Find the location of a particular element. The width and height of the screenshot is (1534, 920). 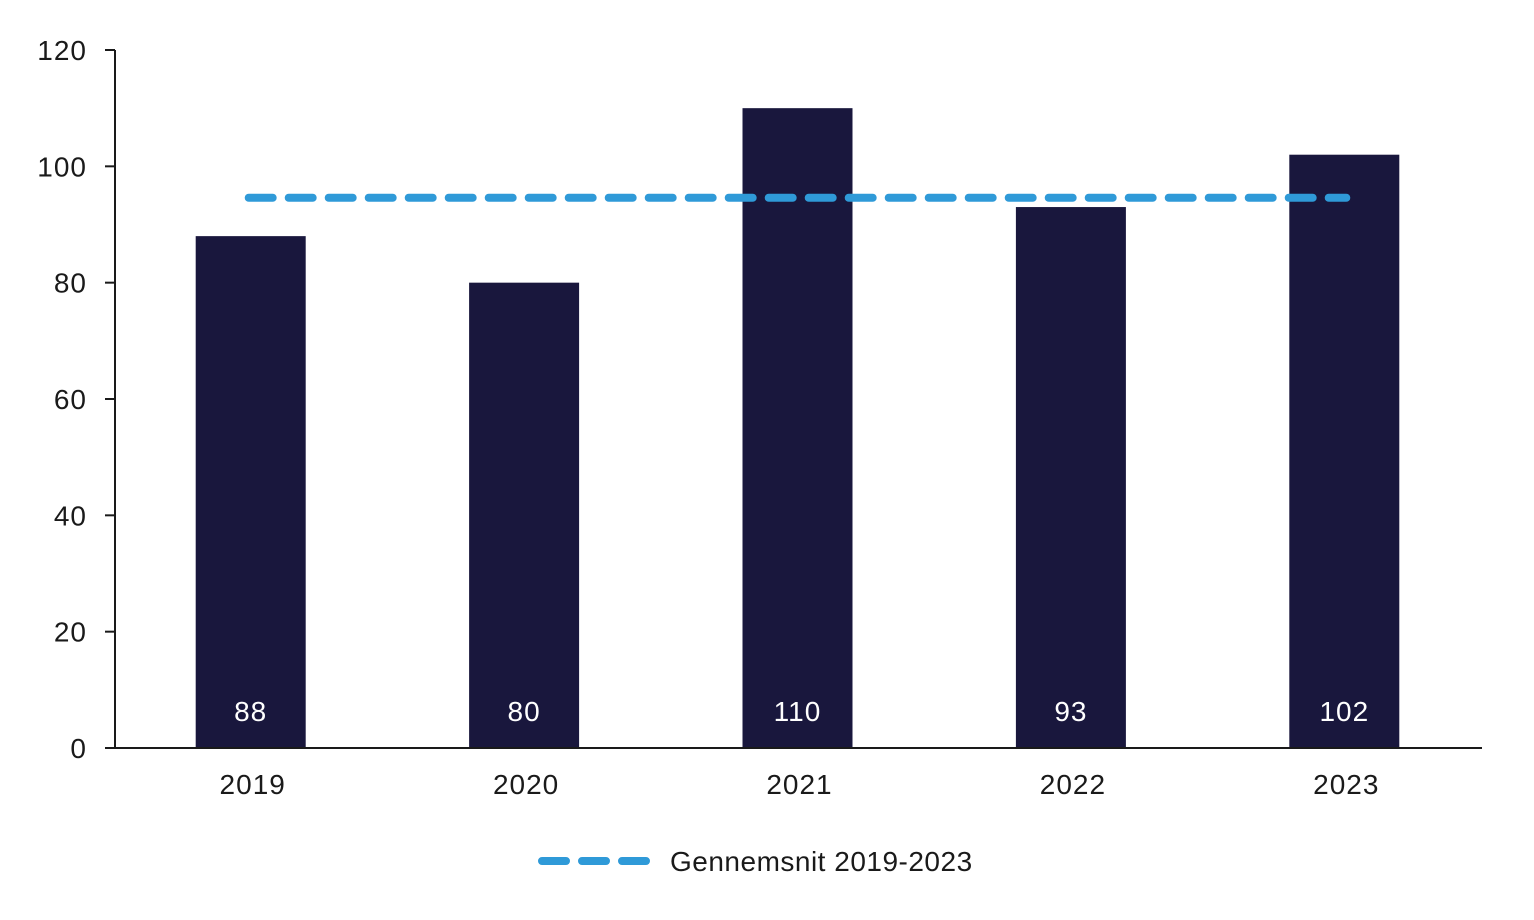

y-tick-label-20: 20 is located at coordinates (70, 632).